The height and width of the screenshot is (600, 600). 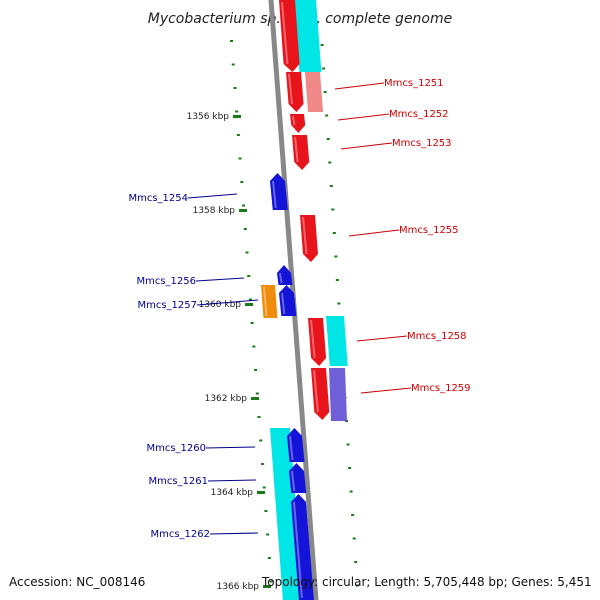 What do you see at coordinates (208, 117) in the screenshot?
I see `kbp-tick-label: 1356 kbp` at bounding box center [208, 117].